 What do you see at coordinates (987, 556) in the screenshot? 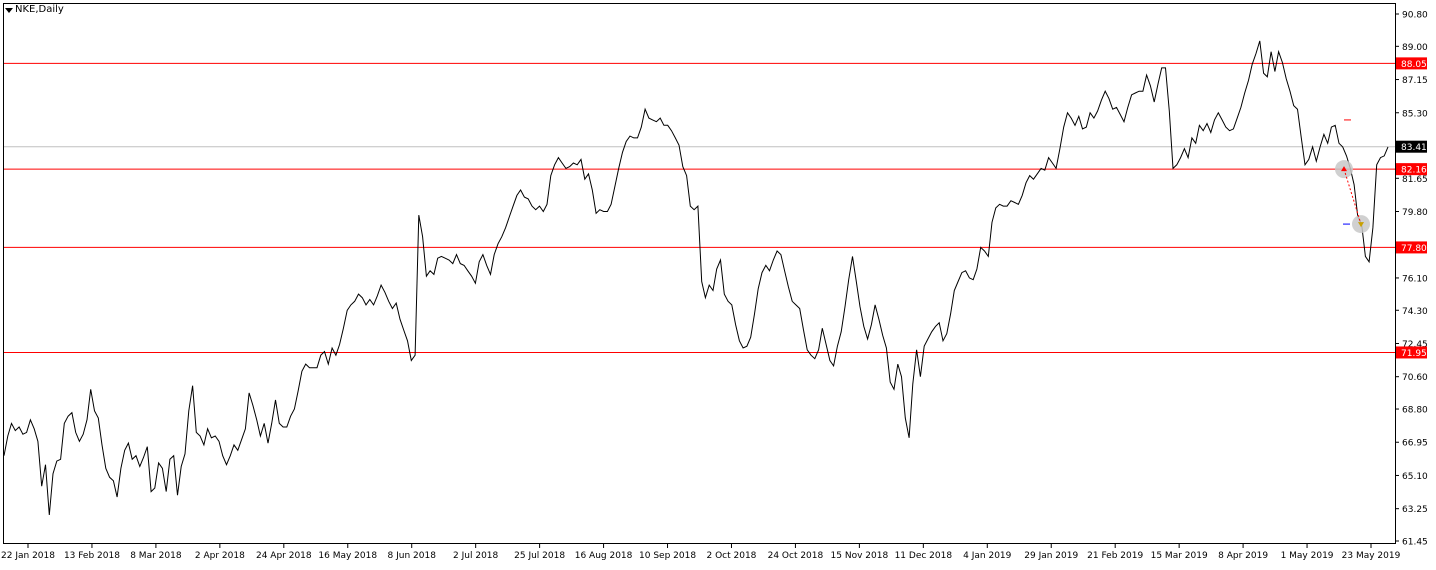
I see `x-tick-label: 4 Jan 2019` at bounding box center [987, 556].